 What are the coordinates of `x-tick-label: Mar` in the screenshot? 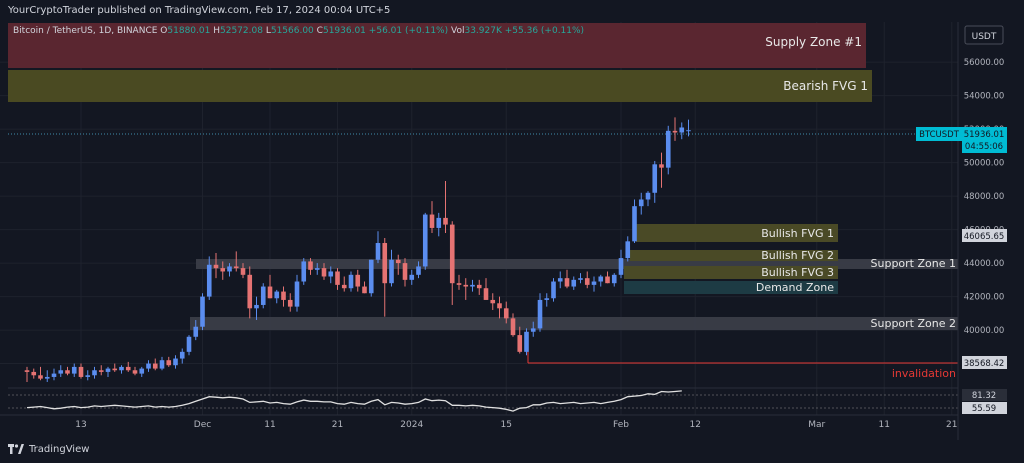 It's located at (816, 425).